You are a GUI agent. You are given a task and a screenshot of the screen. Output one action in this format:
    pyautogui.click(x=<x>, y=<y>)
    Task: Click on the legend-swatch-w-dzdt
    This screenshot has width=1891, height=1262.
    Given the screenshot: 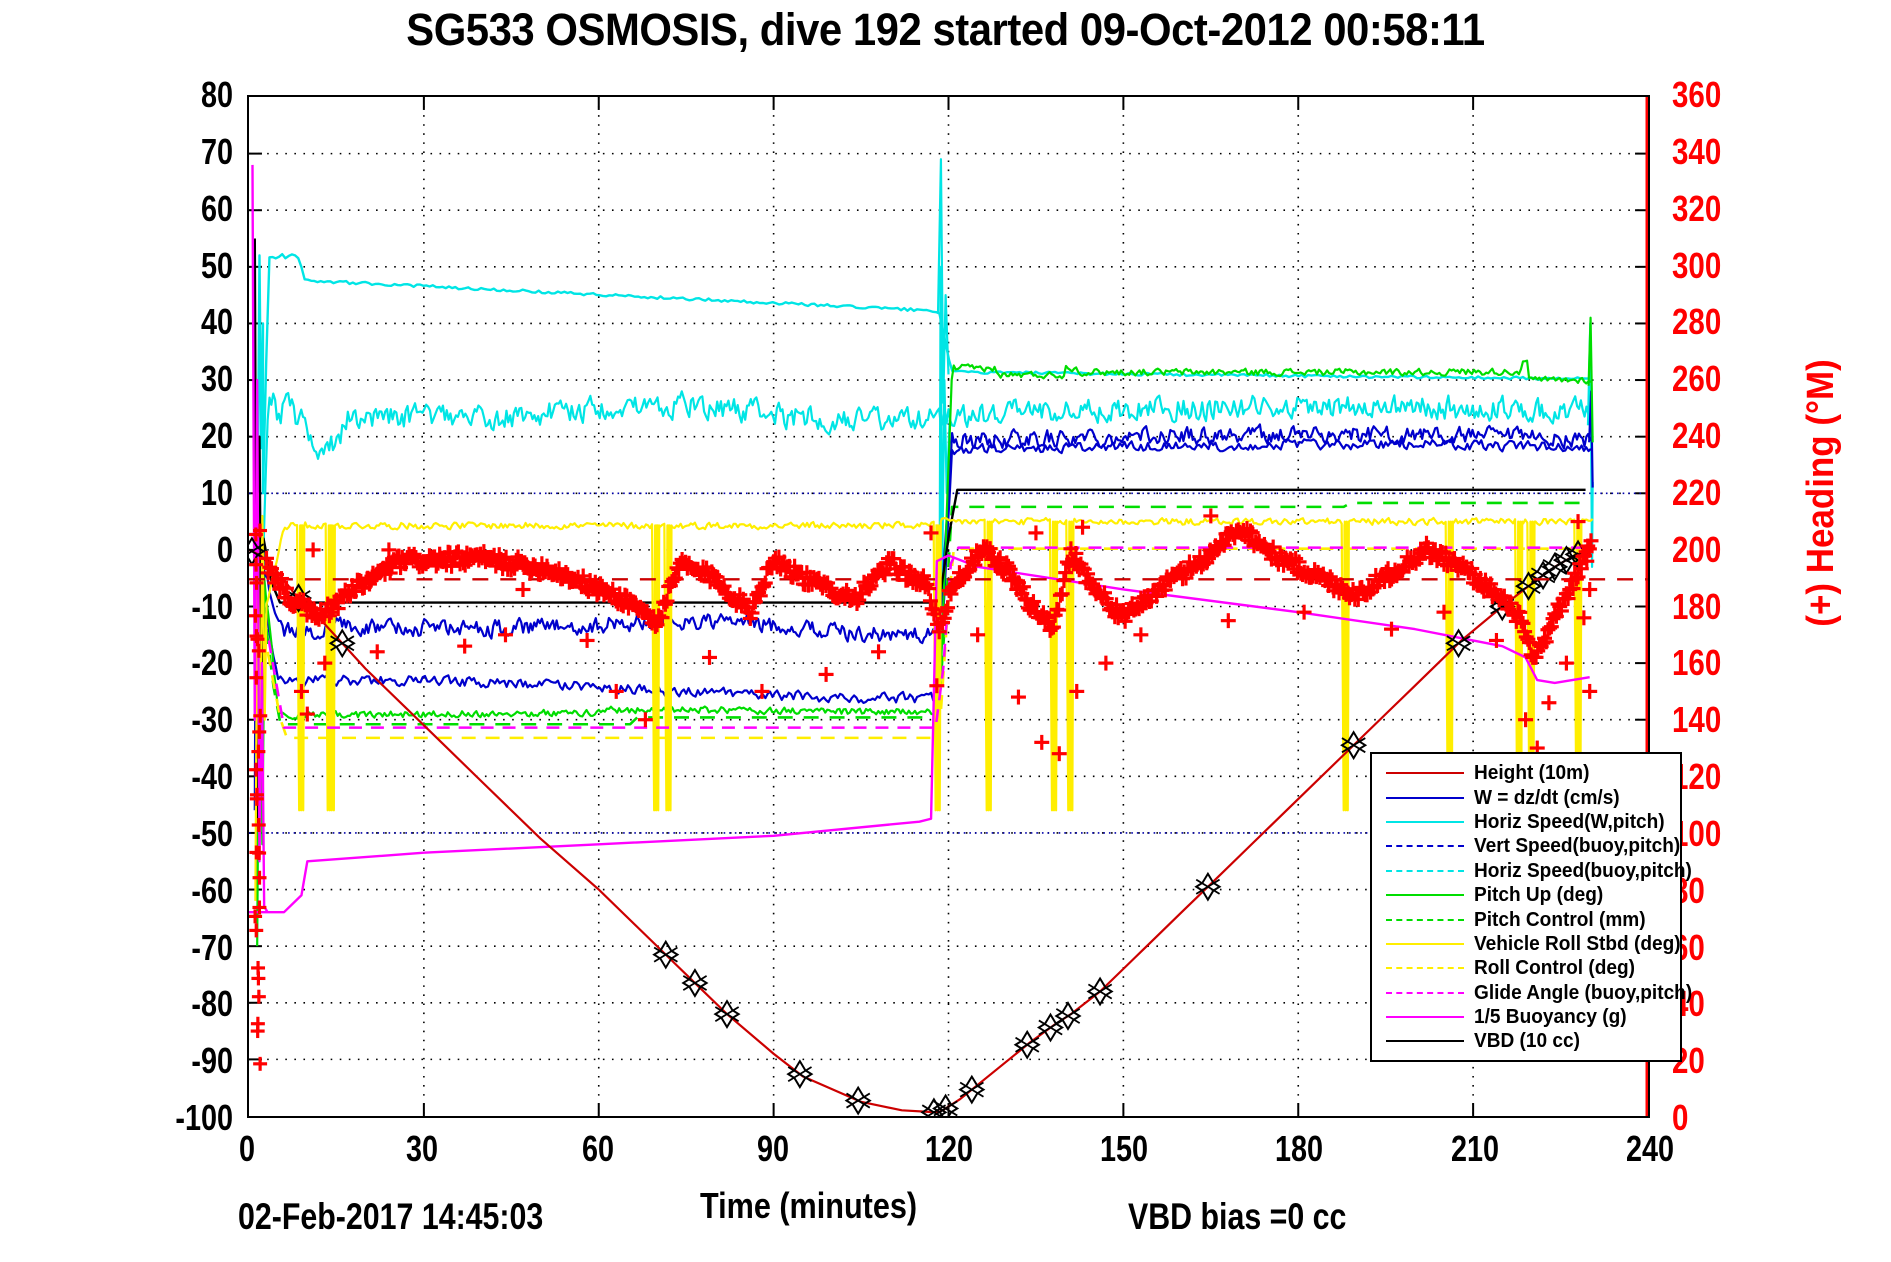 What is the action you would take?
    pyautogui.click(x=1425, y=797)
    